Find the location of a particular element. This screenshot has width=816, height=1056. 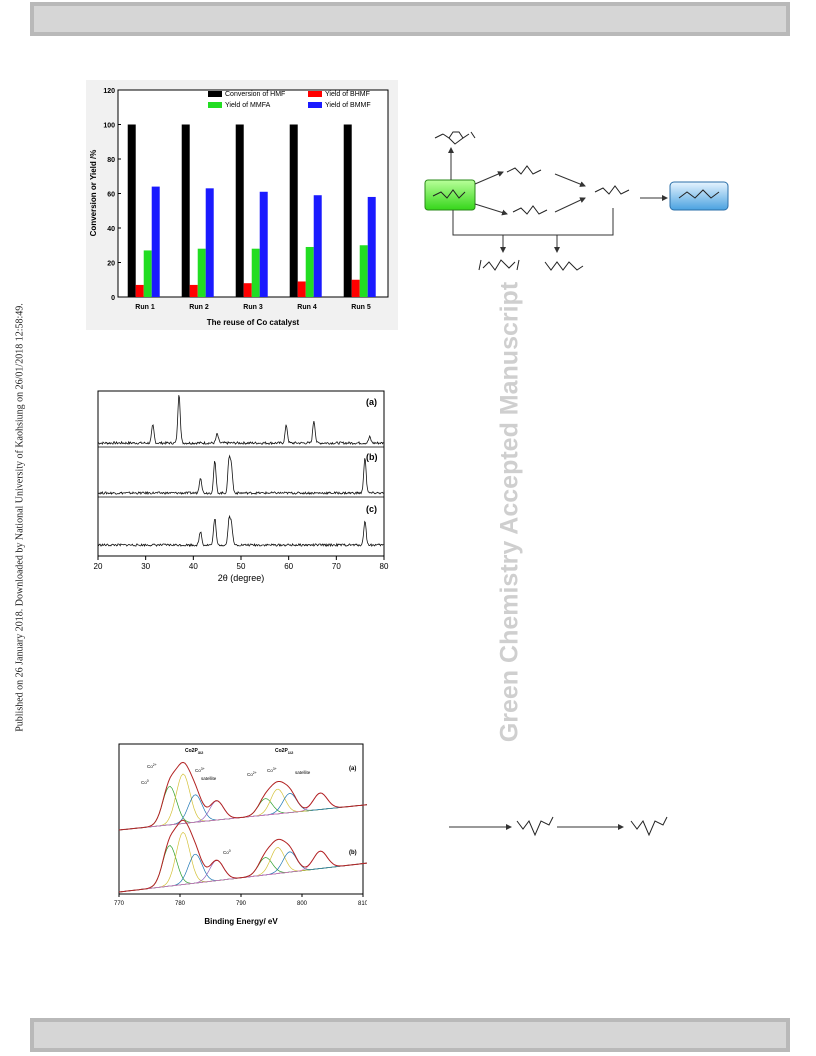

panel-label: (c) is located at coordinates (371, 509).